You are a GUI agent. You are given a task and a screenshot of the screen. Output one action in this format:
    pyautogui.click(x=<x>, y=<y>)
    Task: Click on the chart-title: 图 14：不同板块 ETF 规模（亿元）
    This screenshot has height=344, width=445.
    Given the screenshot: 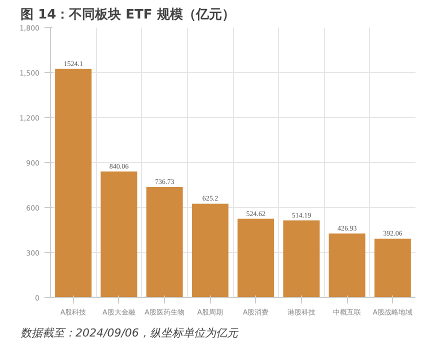 What is the action you would take?
    pyautogui.click(x=127, y=15)
    